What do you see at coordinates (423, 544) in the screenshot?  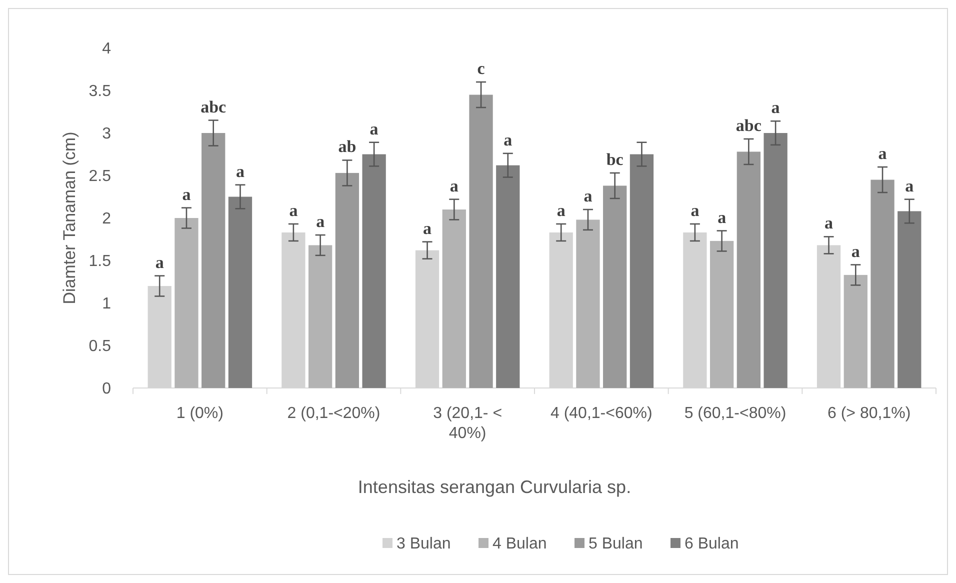 I see `legend-label: 3 Bulan` at bounding box center [423, 544].